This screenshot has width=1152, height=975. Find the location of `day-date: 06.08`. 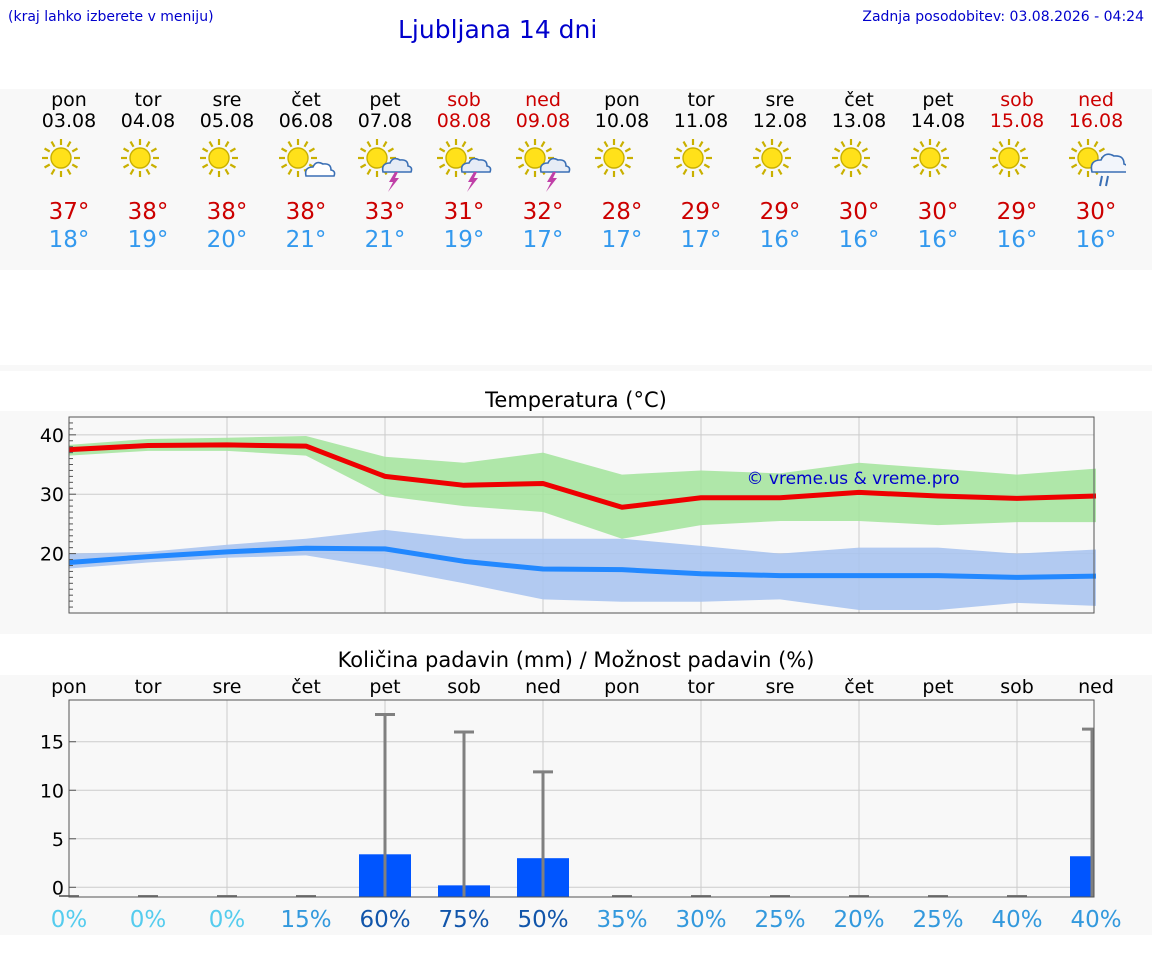

day-date: 06.08 is located at coordinates (306, 121).